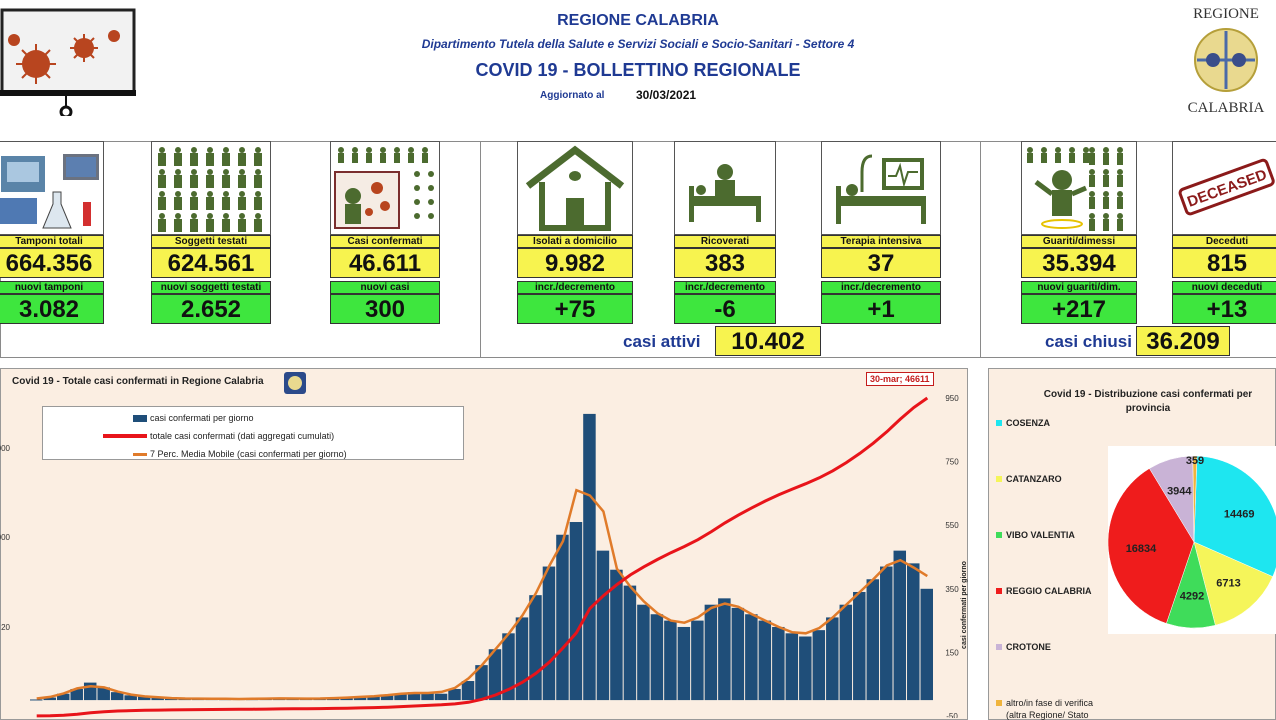 The height and width of the screenshot is (720, 1276). What do you see at coordinates (52, 263) in the screenshot?
I see `card-value: 664.356` at bounding box center [52, 263].